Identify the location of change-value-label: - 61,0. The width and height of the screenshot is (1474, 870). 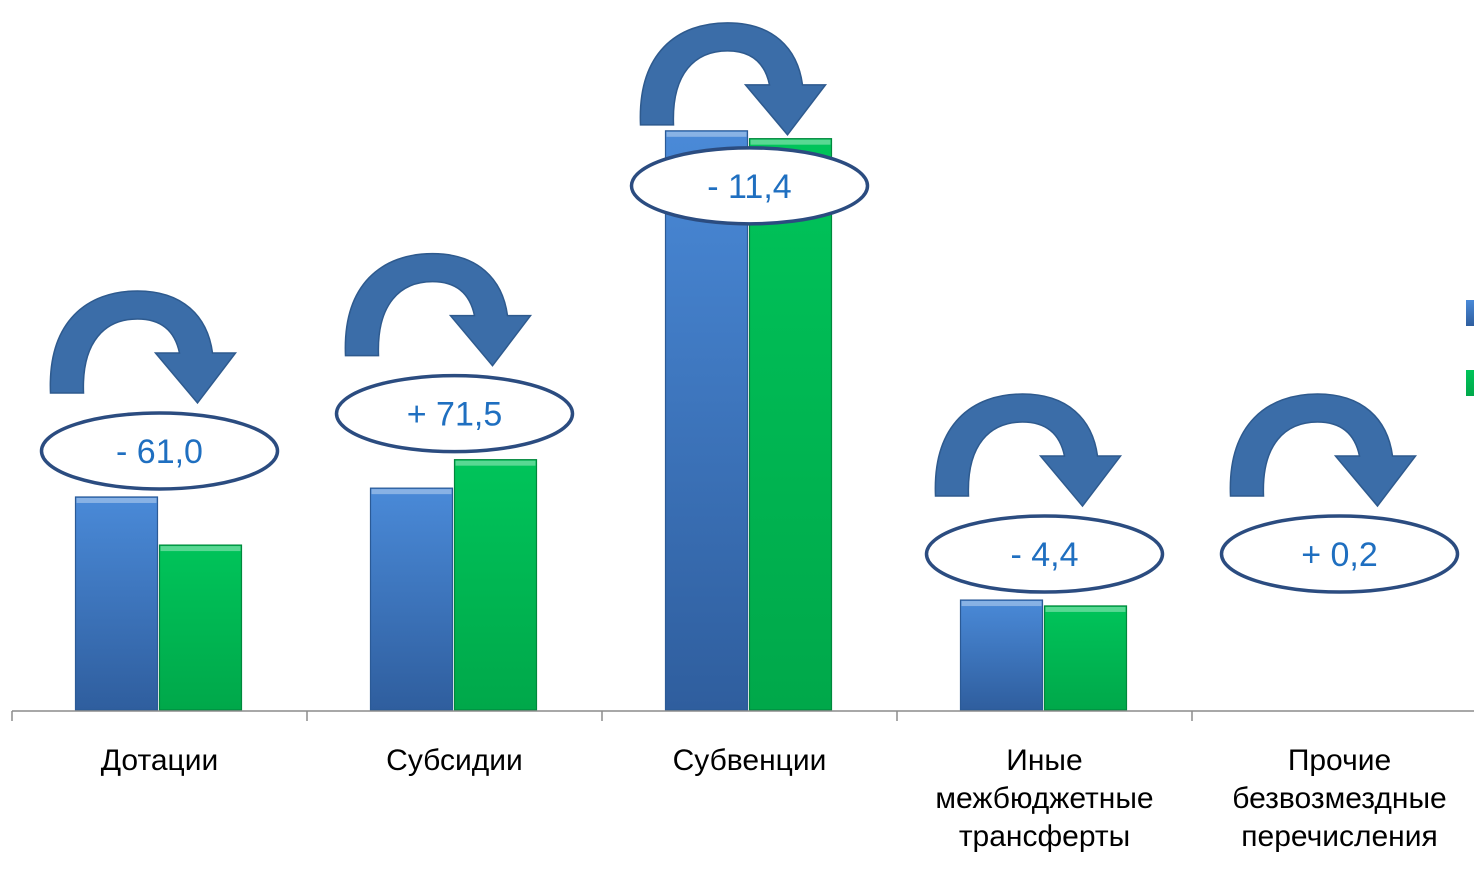
(159, 452).